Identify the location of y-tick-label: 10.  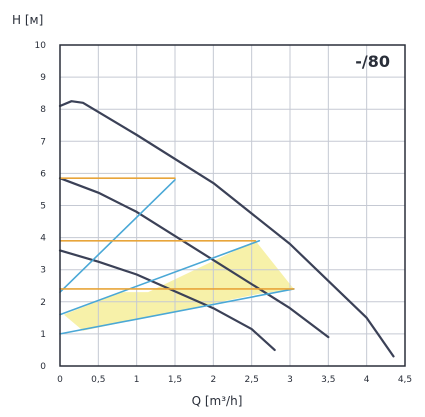
(41, 46).